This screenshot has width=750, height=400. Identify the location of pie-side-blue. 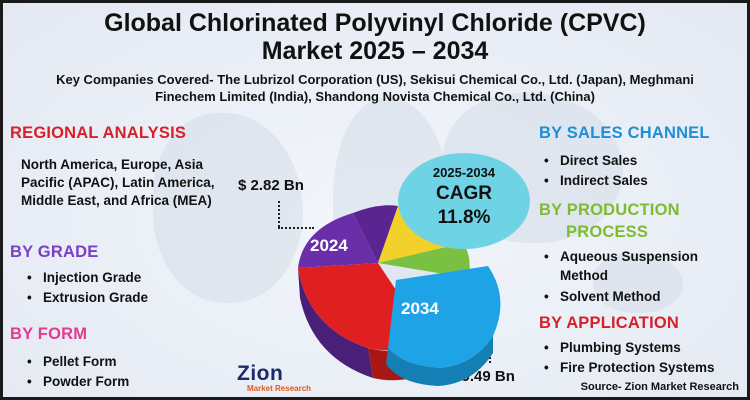
(439, 361).